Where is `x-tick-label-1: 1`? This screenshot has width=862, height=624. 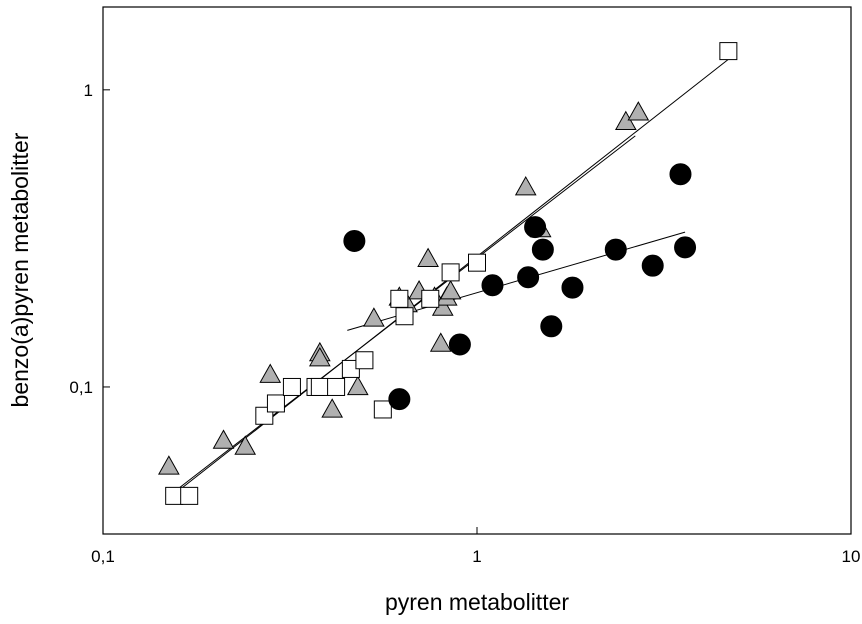
x-tick-label-1: 1 is located at coordinates (476, 556).